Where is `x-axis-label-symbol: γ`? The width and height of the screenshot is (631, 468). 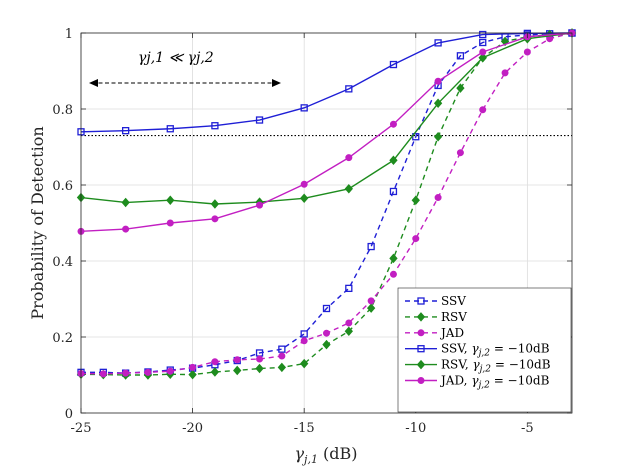 x-axis-label-symbol: γ is located at coordinates (299, 453).